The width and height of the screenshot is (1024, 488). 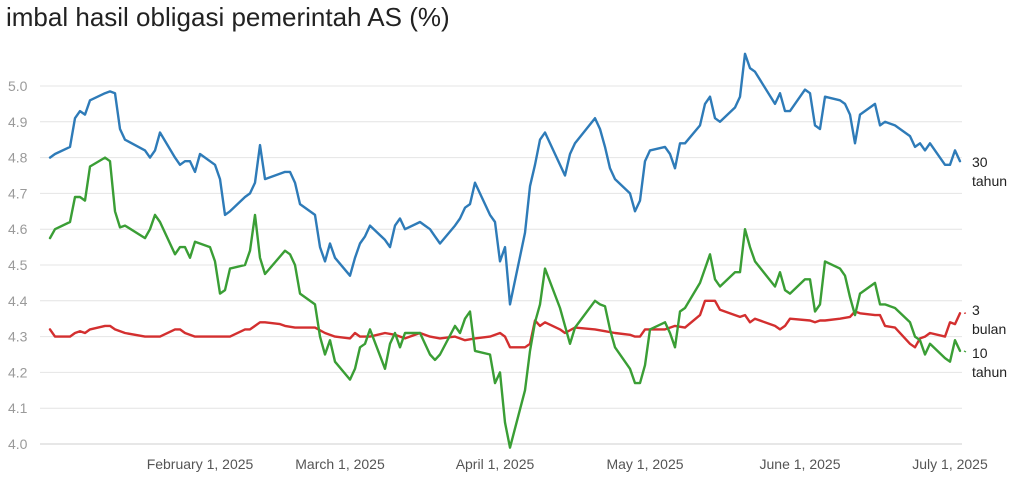 I want to click on x-tick-label: April 1, 2025, so click(x=495, y=464).